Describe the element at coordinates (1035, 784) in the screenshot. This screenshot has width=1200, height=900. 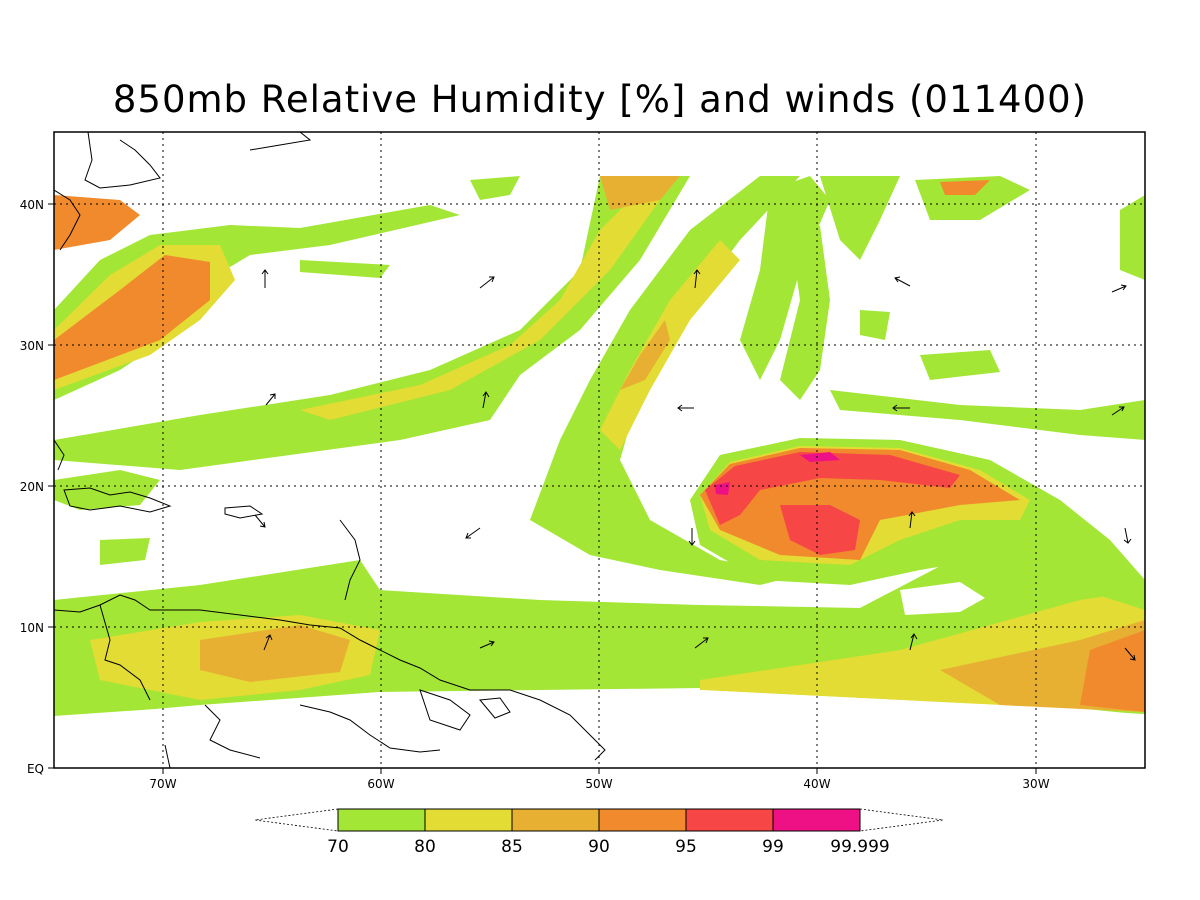
I see `x-tick-label: 30W` at that location.